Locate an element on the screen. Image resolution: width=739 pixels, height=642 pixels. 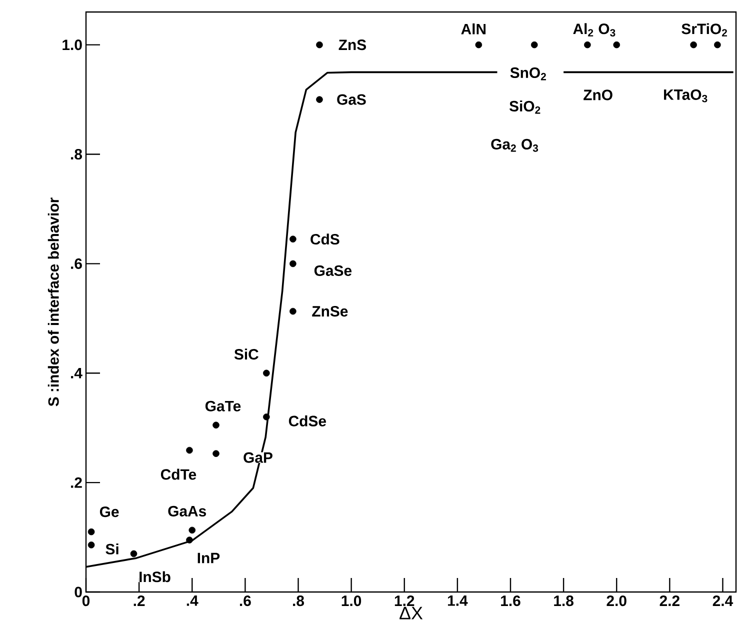
x-tick-label: .6 is located at coordinates (245, 601).